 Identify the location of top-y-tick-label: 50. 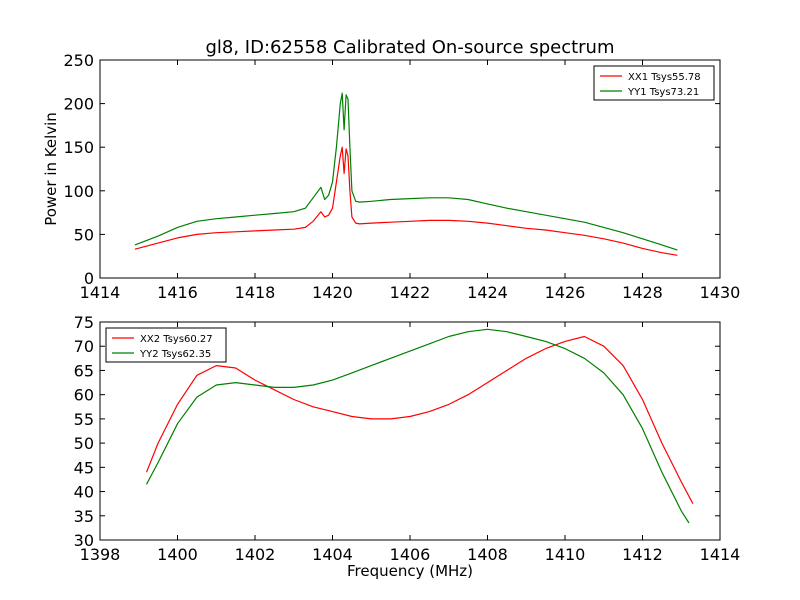
(84, 234).